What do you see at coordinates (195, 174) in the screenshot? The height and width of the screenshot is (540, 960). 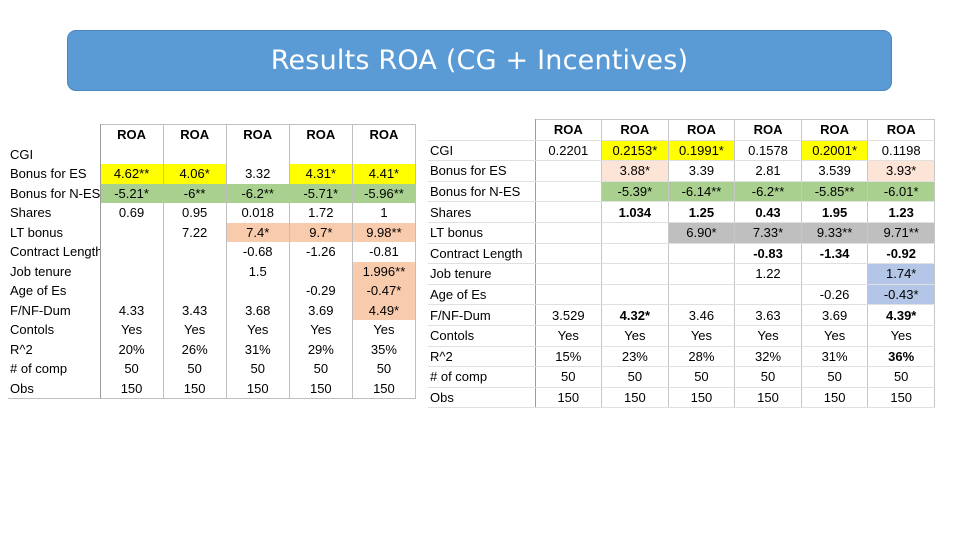 I see `cell: 4.06*` at bounding box center [195, 174].